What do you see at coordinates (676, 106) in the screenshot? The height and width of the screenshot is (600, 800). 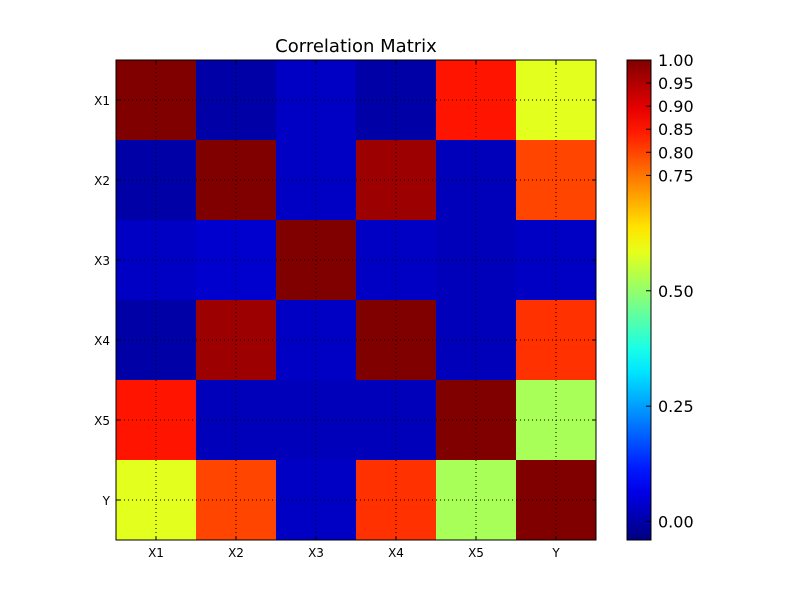 I see `colorbar-tick-label: 0.90` at bounding box center [676, 106].